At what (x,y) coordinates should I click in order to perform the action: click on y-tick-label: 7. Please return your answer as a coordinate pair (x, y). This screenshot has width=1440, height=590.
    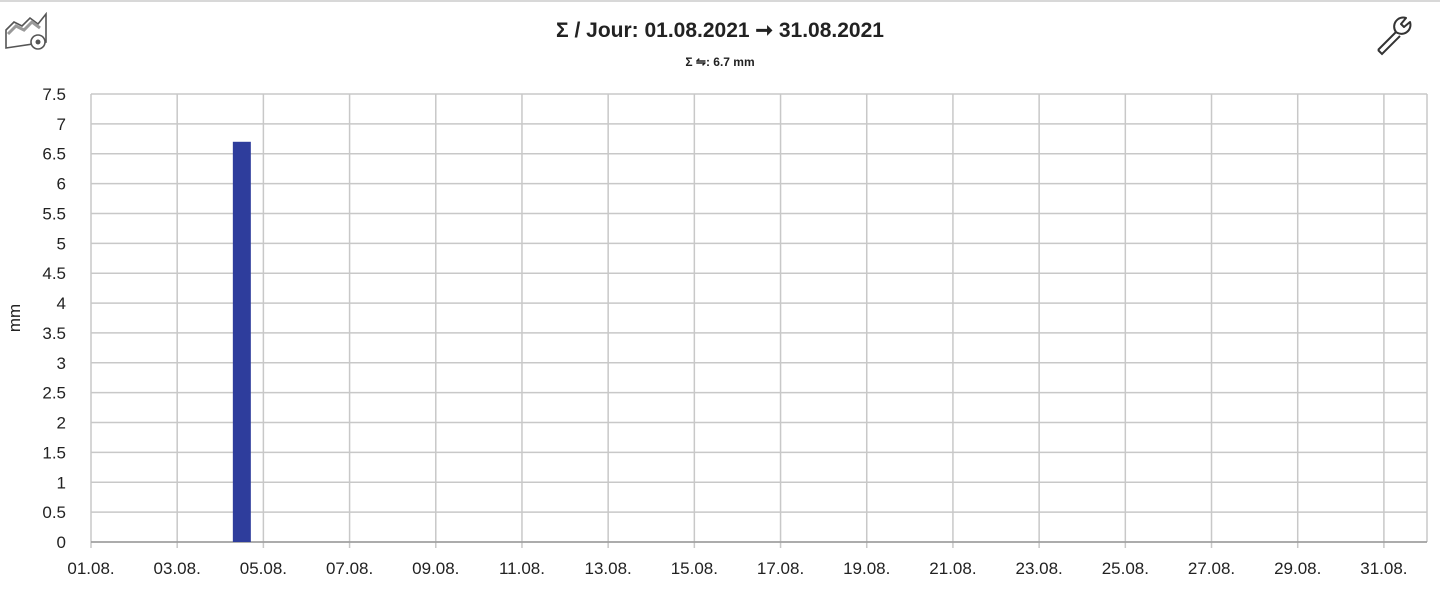
    Looking at the image, I should click on (61, 124).